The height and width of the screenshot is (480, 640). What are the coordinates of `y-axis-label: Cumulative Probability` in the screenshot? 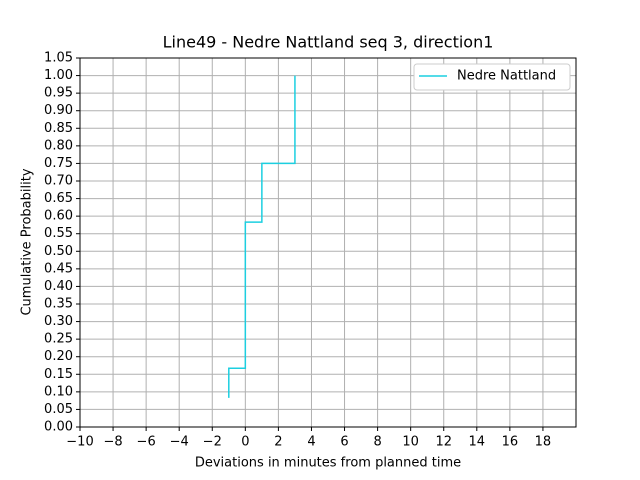 It's located at (27, 241).